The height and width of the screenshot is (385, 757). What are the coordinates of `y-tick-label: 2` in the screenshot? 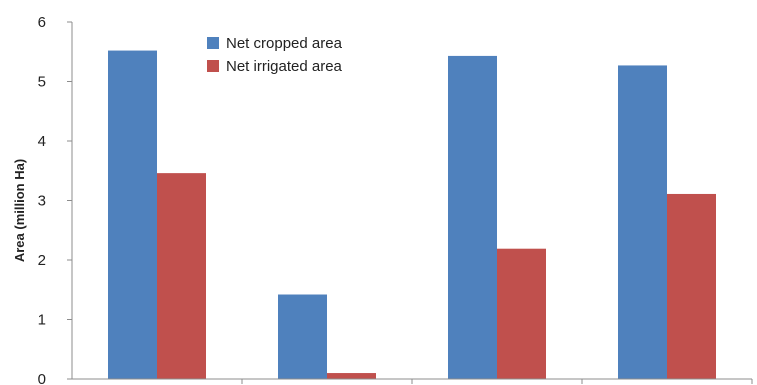 It's located at (42, 260).